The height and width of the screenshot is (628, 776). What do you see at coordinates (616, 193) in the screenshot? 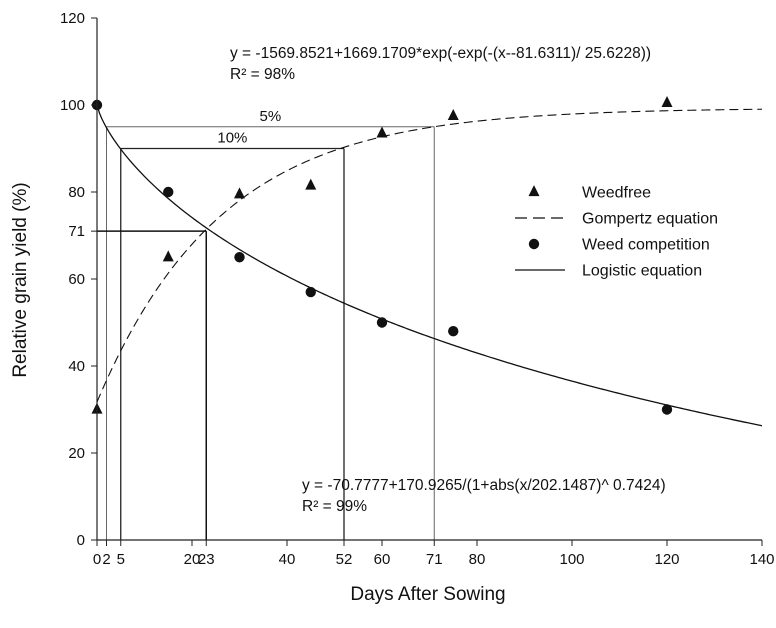
I see `legend-label: Weedfree` at bounding box center [616, 193].